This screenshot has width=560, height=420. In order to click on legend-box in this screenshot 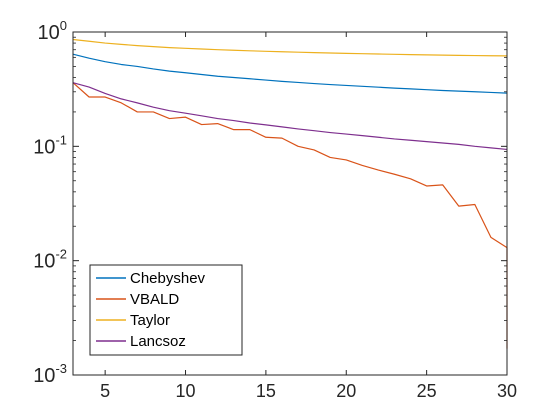, I will do `click(166, 310)`.